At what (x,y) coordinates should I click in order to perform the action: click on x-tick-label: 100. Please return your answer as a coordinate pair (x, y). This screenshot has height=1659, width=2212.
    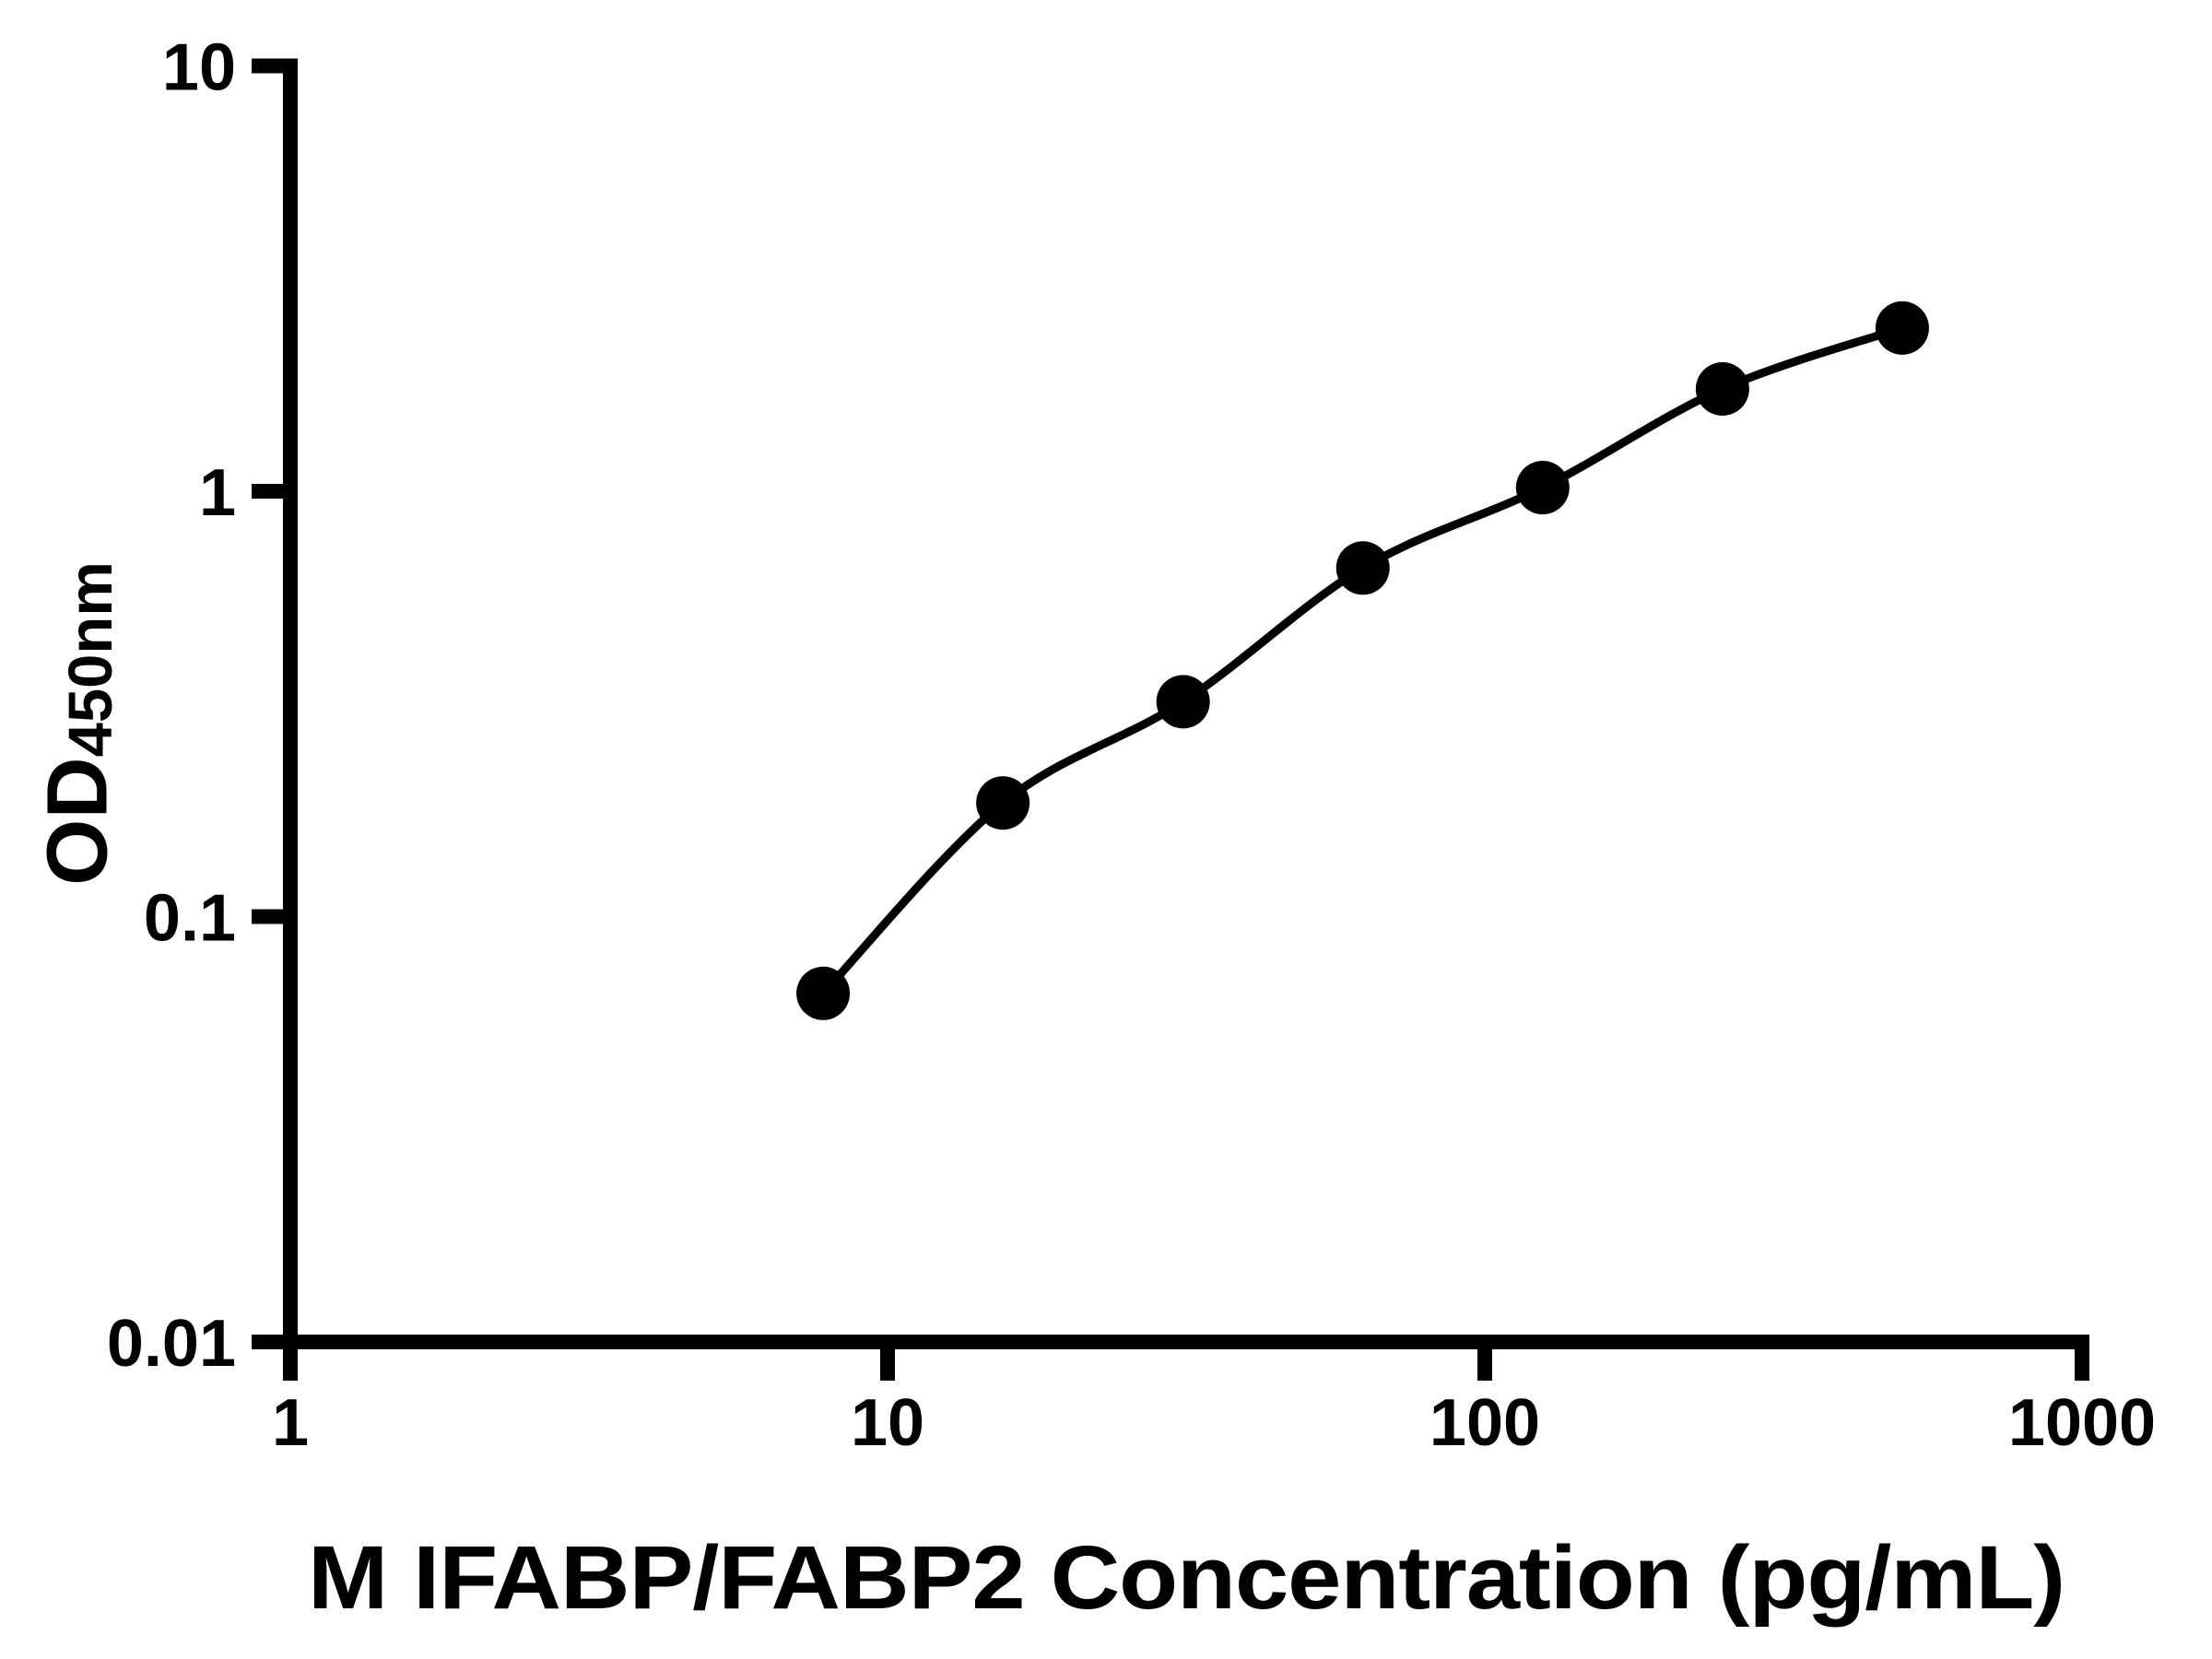
    Looking at the image, I should click on (1485, 1423).